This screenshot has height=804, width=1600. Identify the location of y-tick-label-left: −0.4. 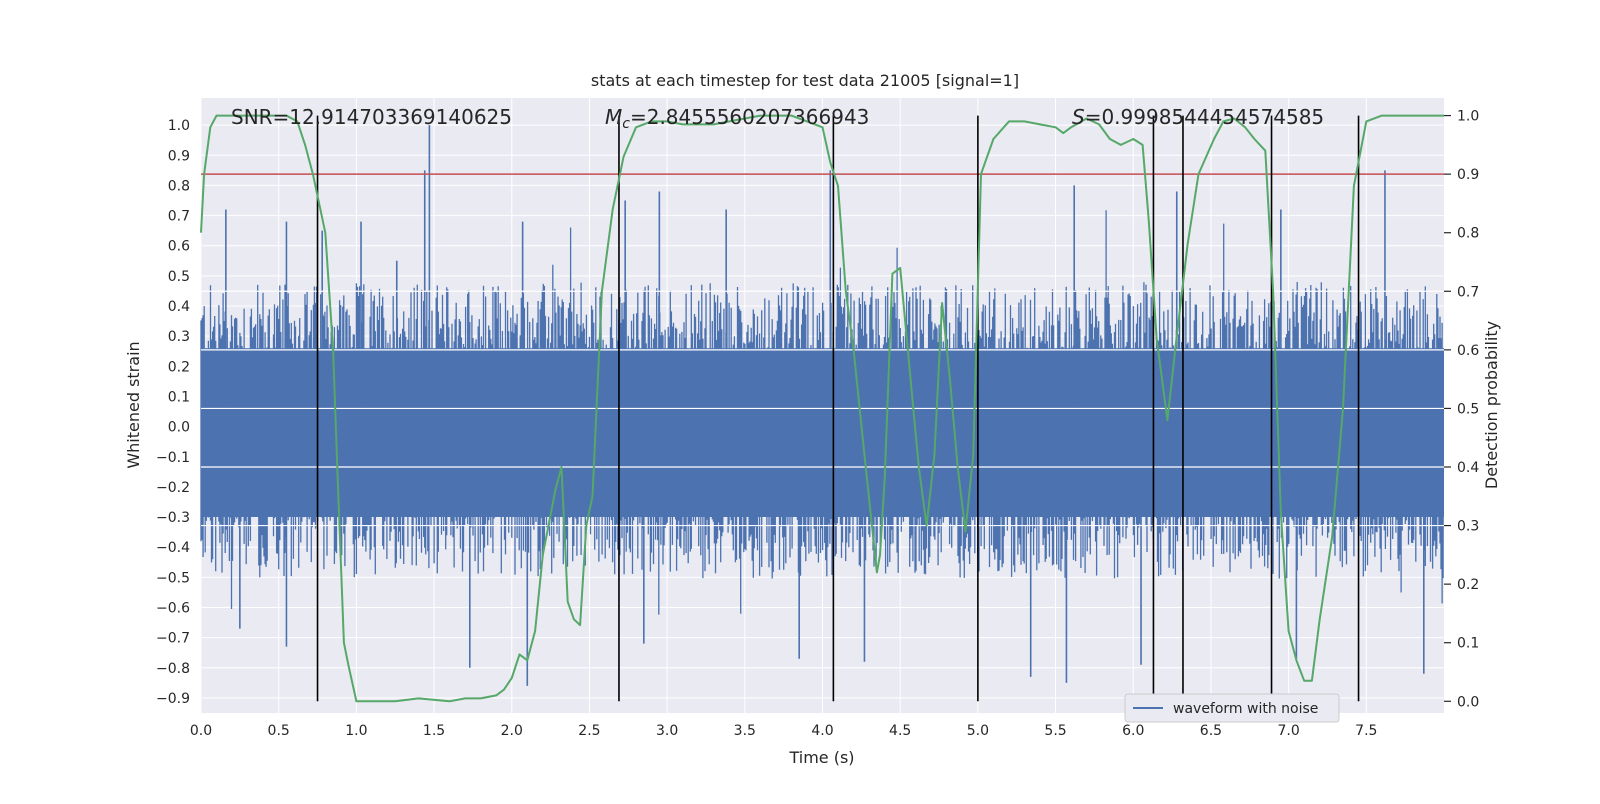
(173, 548).